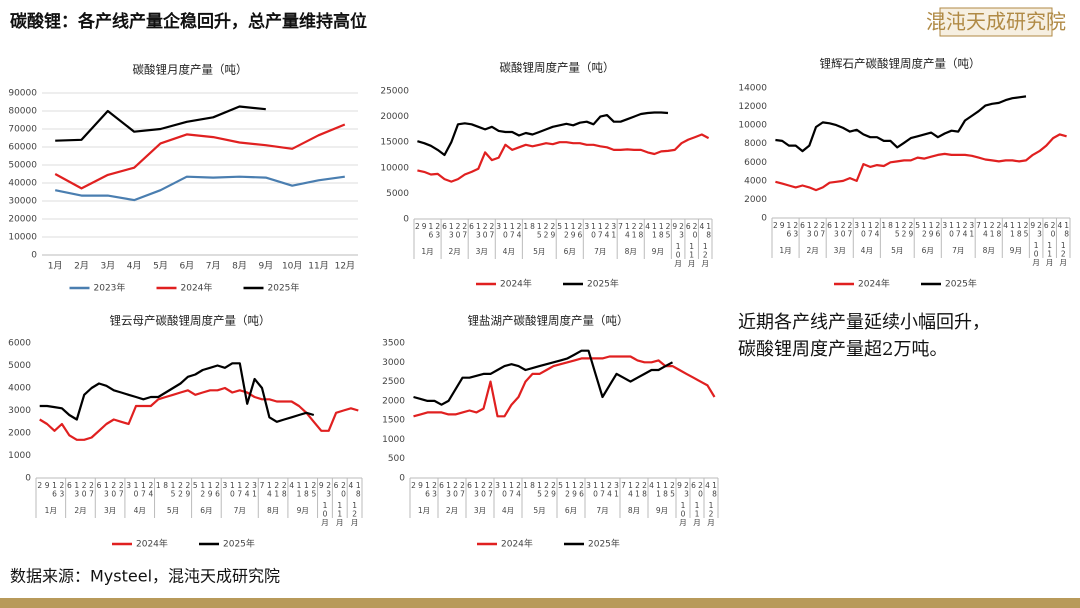 This screenshot has height=608, width=1080. Describe the element at coordinates (662, 510) in the screenshot. I see `x-group-label: 9月` at that location.